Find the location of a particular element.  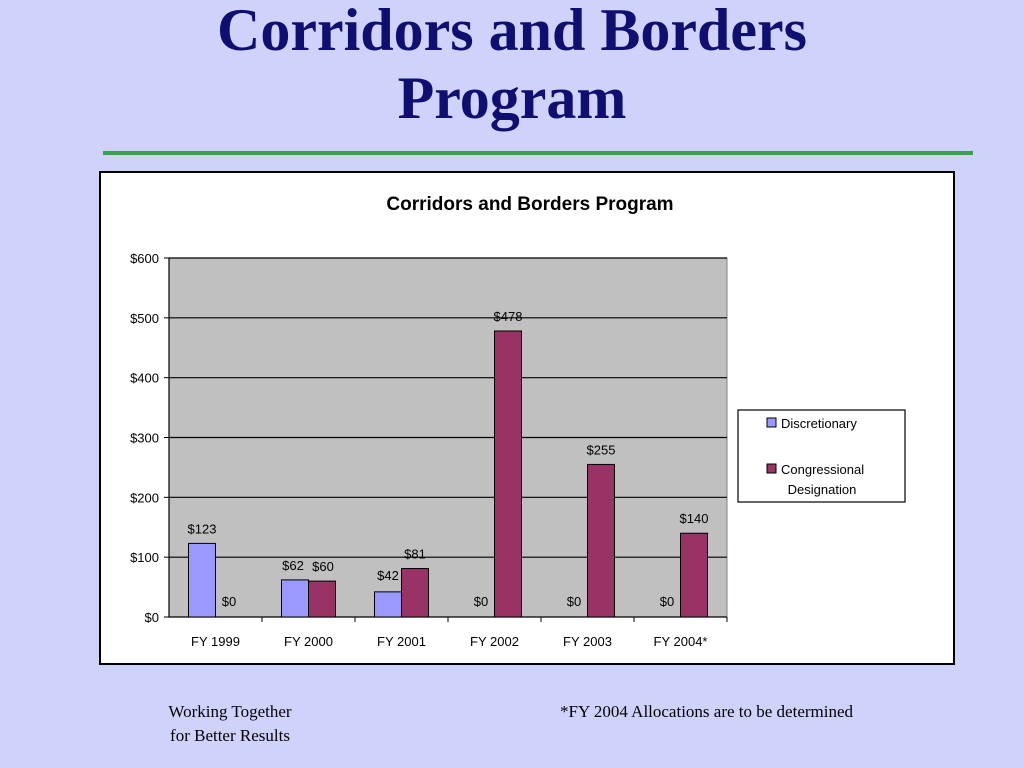

y-tick-label: $600 is located at coordinates (144, 258).